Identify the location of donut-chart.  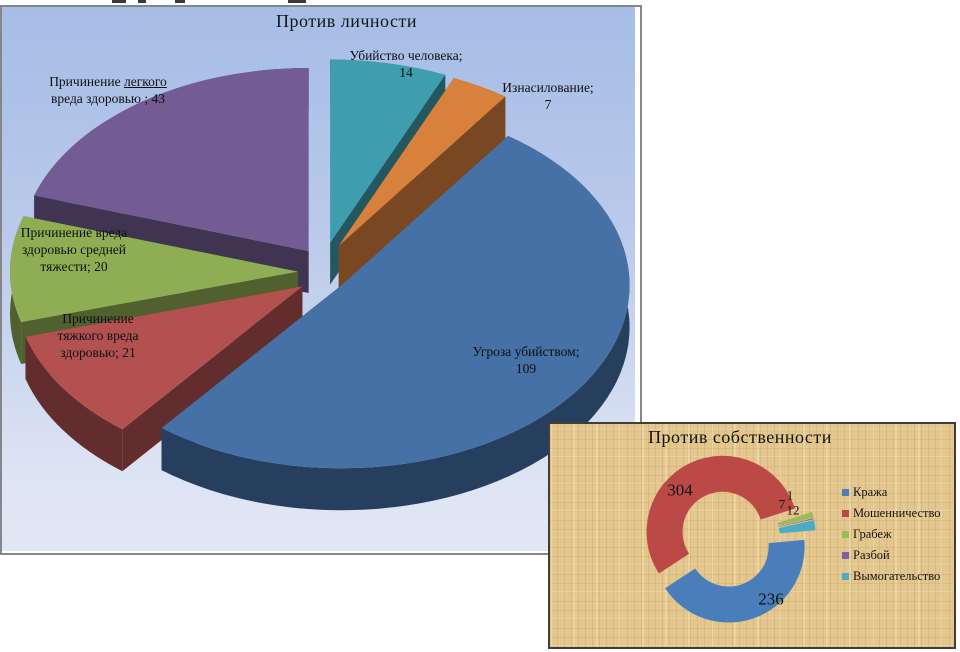
(731, 539).